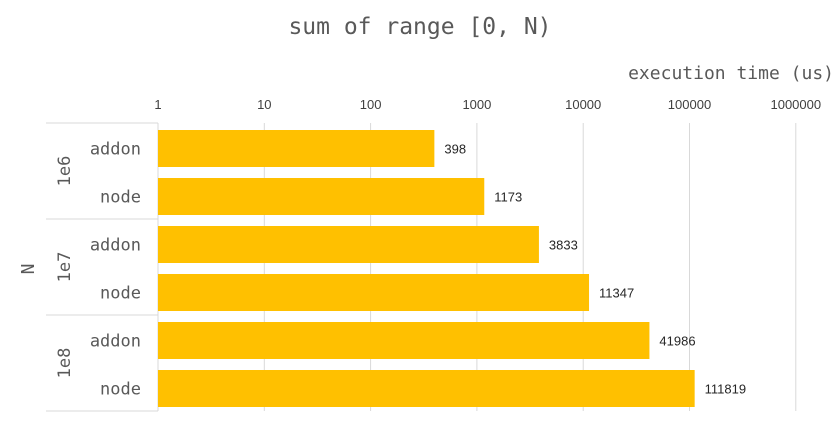 Image resolution: width=839 pixels, height=429 pixels. What do you see at coordinates (476, 104) in the screenshot?
I see `x-tick-label: 1000` at bounding box center [476, 104].